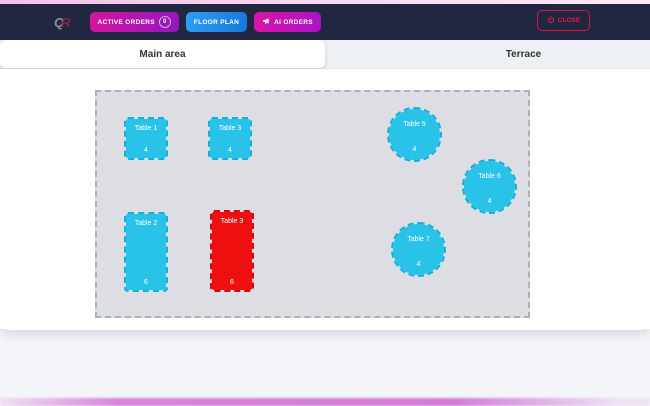 This screenshot has height=406, width=650. I want to click on tab-terrace: Terrace, so click(487, 54).